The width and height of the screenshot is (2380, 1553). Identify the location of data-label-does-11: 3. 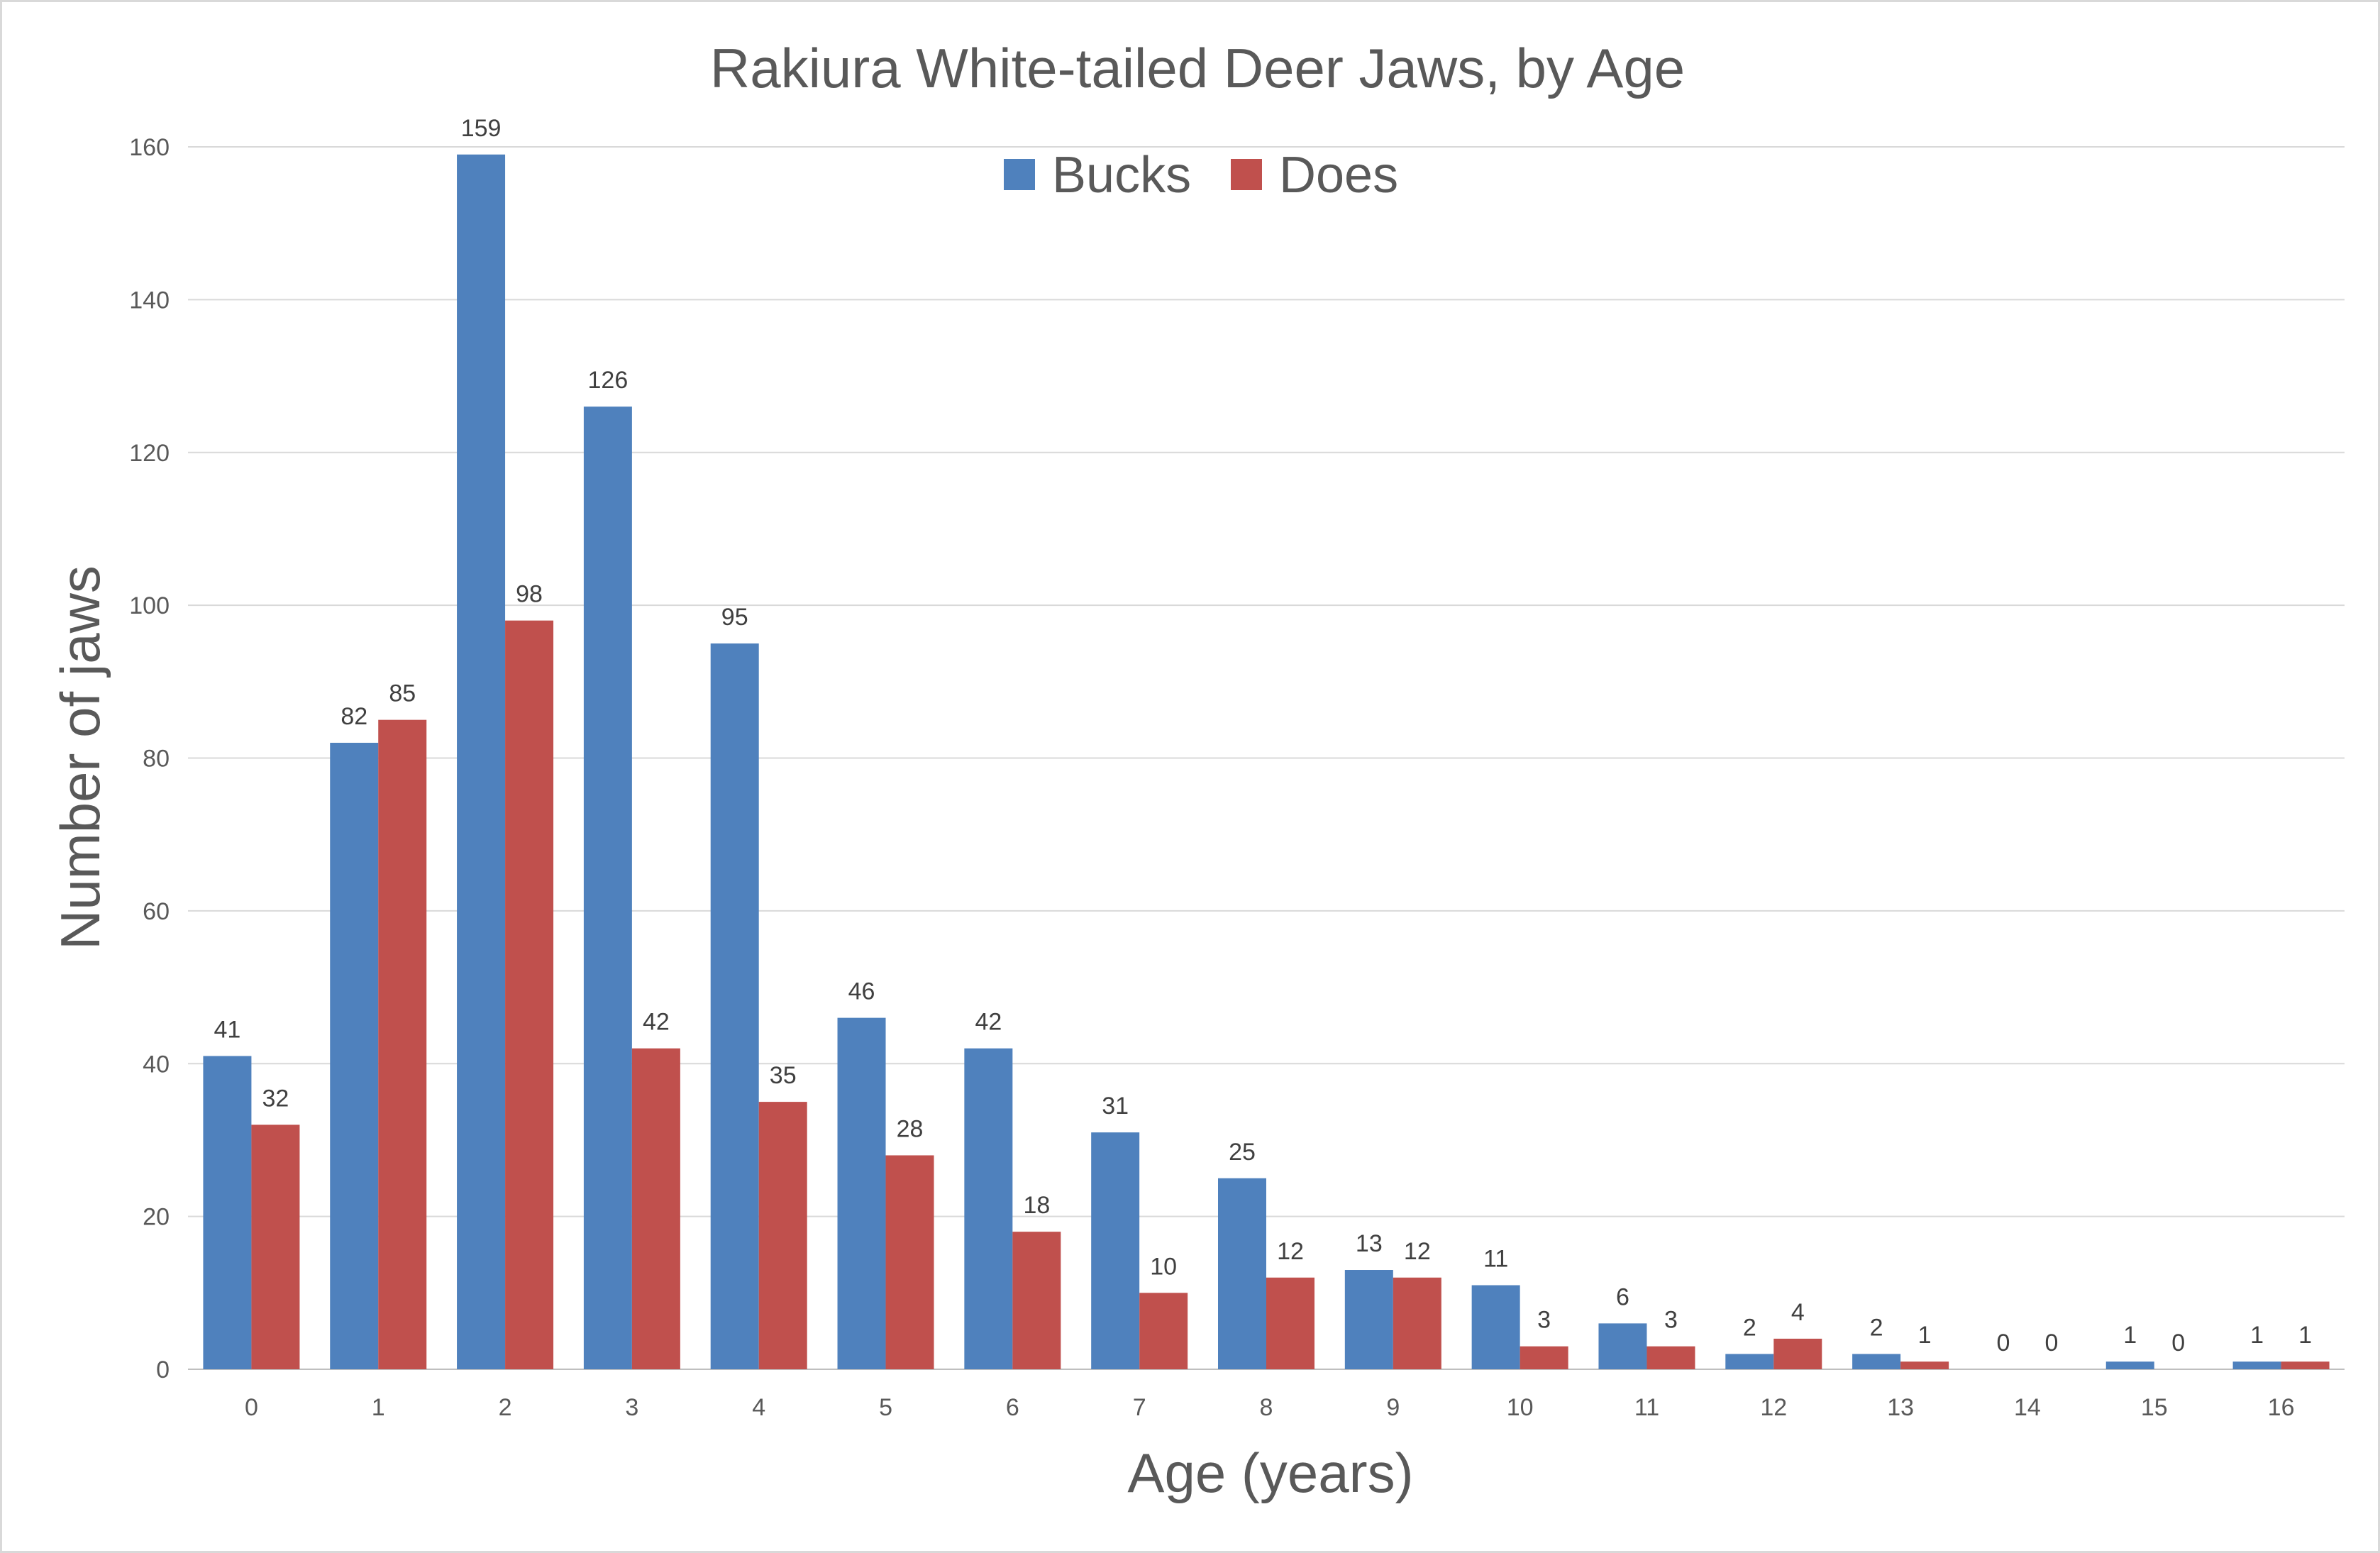
(1671, 1320).